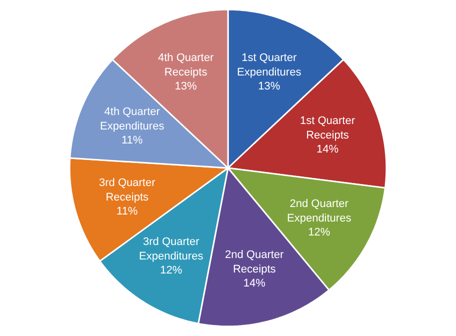 Image resolution: width=456 pixels, height=336 pixels. What do you see at coordinates (254, 262) in the screenshot?
I see `slice-label: 2nd Quarter Receipts` at bounding box center [254, 262].